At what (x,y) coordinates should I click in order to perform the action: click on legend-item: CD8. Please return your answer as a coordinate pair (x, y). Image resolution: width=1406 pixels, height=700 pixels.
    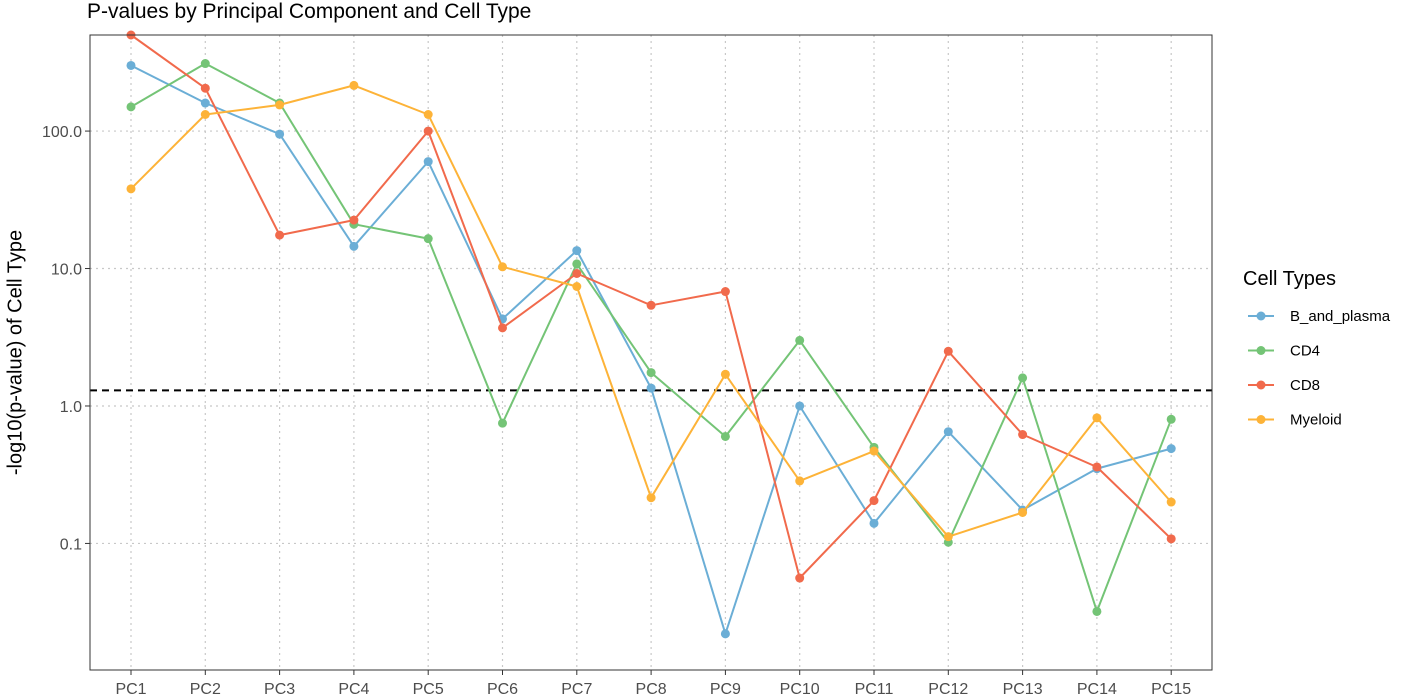
    Looking at the image, I should click on (1284, 385).